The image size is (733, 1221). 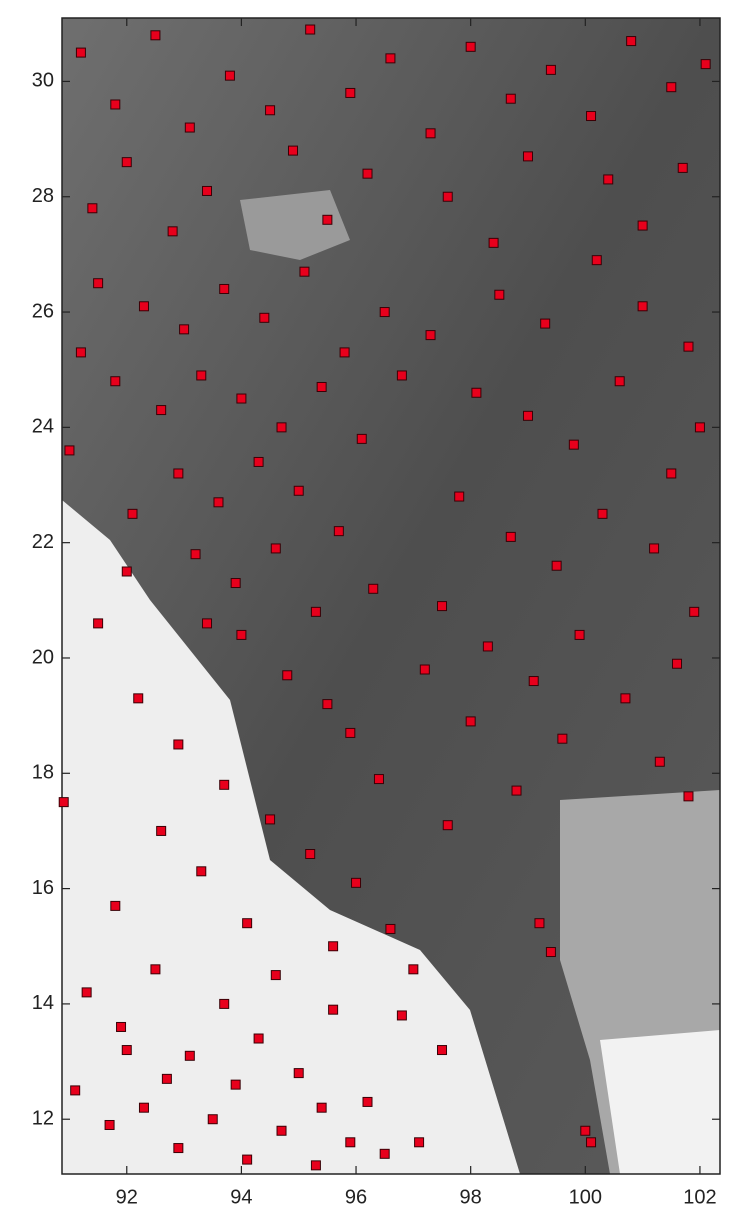 What do you see at coordinates (127, 1197) in the screenshot?
I see `x-tick-label: 92` at bounding box center [127, 1197].